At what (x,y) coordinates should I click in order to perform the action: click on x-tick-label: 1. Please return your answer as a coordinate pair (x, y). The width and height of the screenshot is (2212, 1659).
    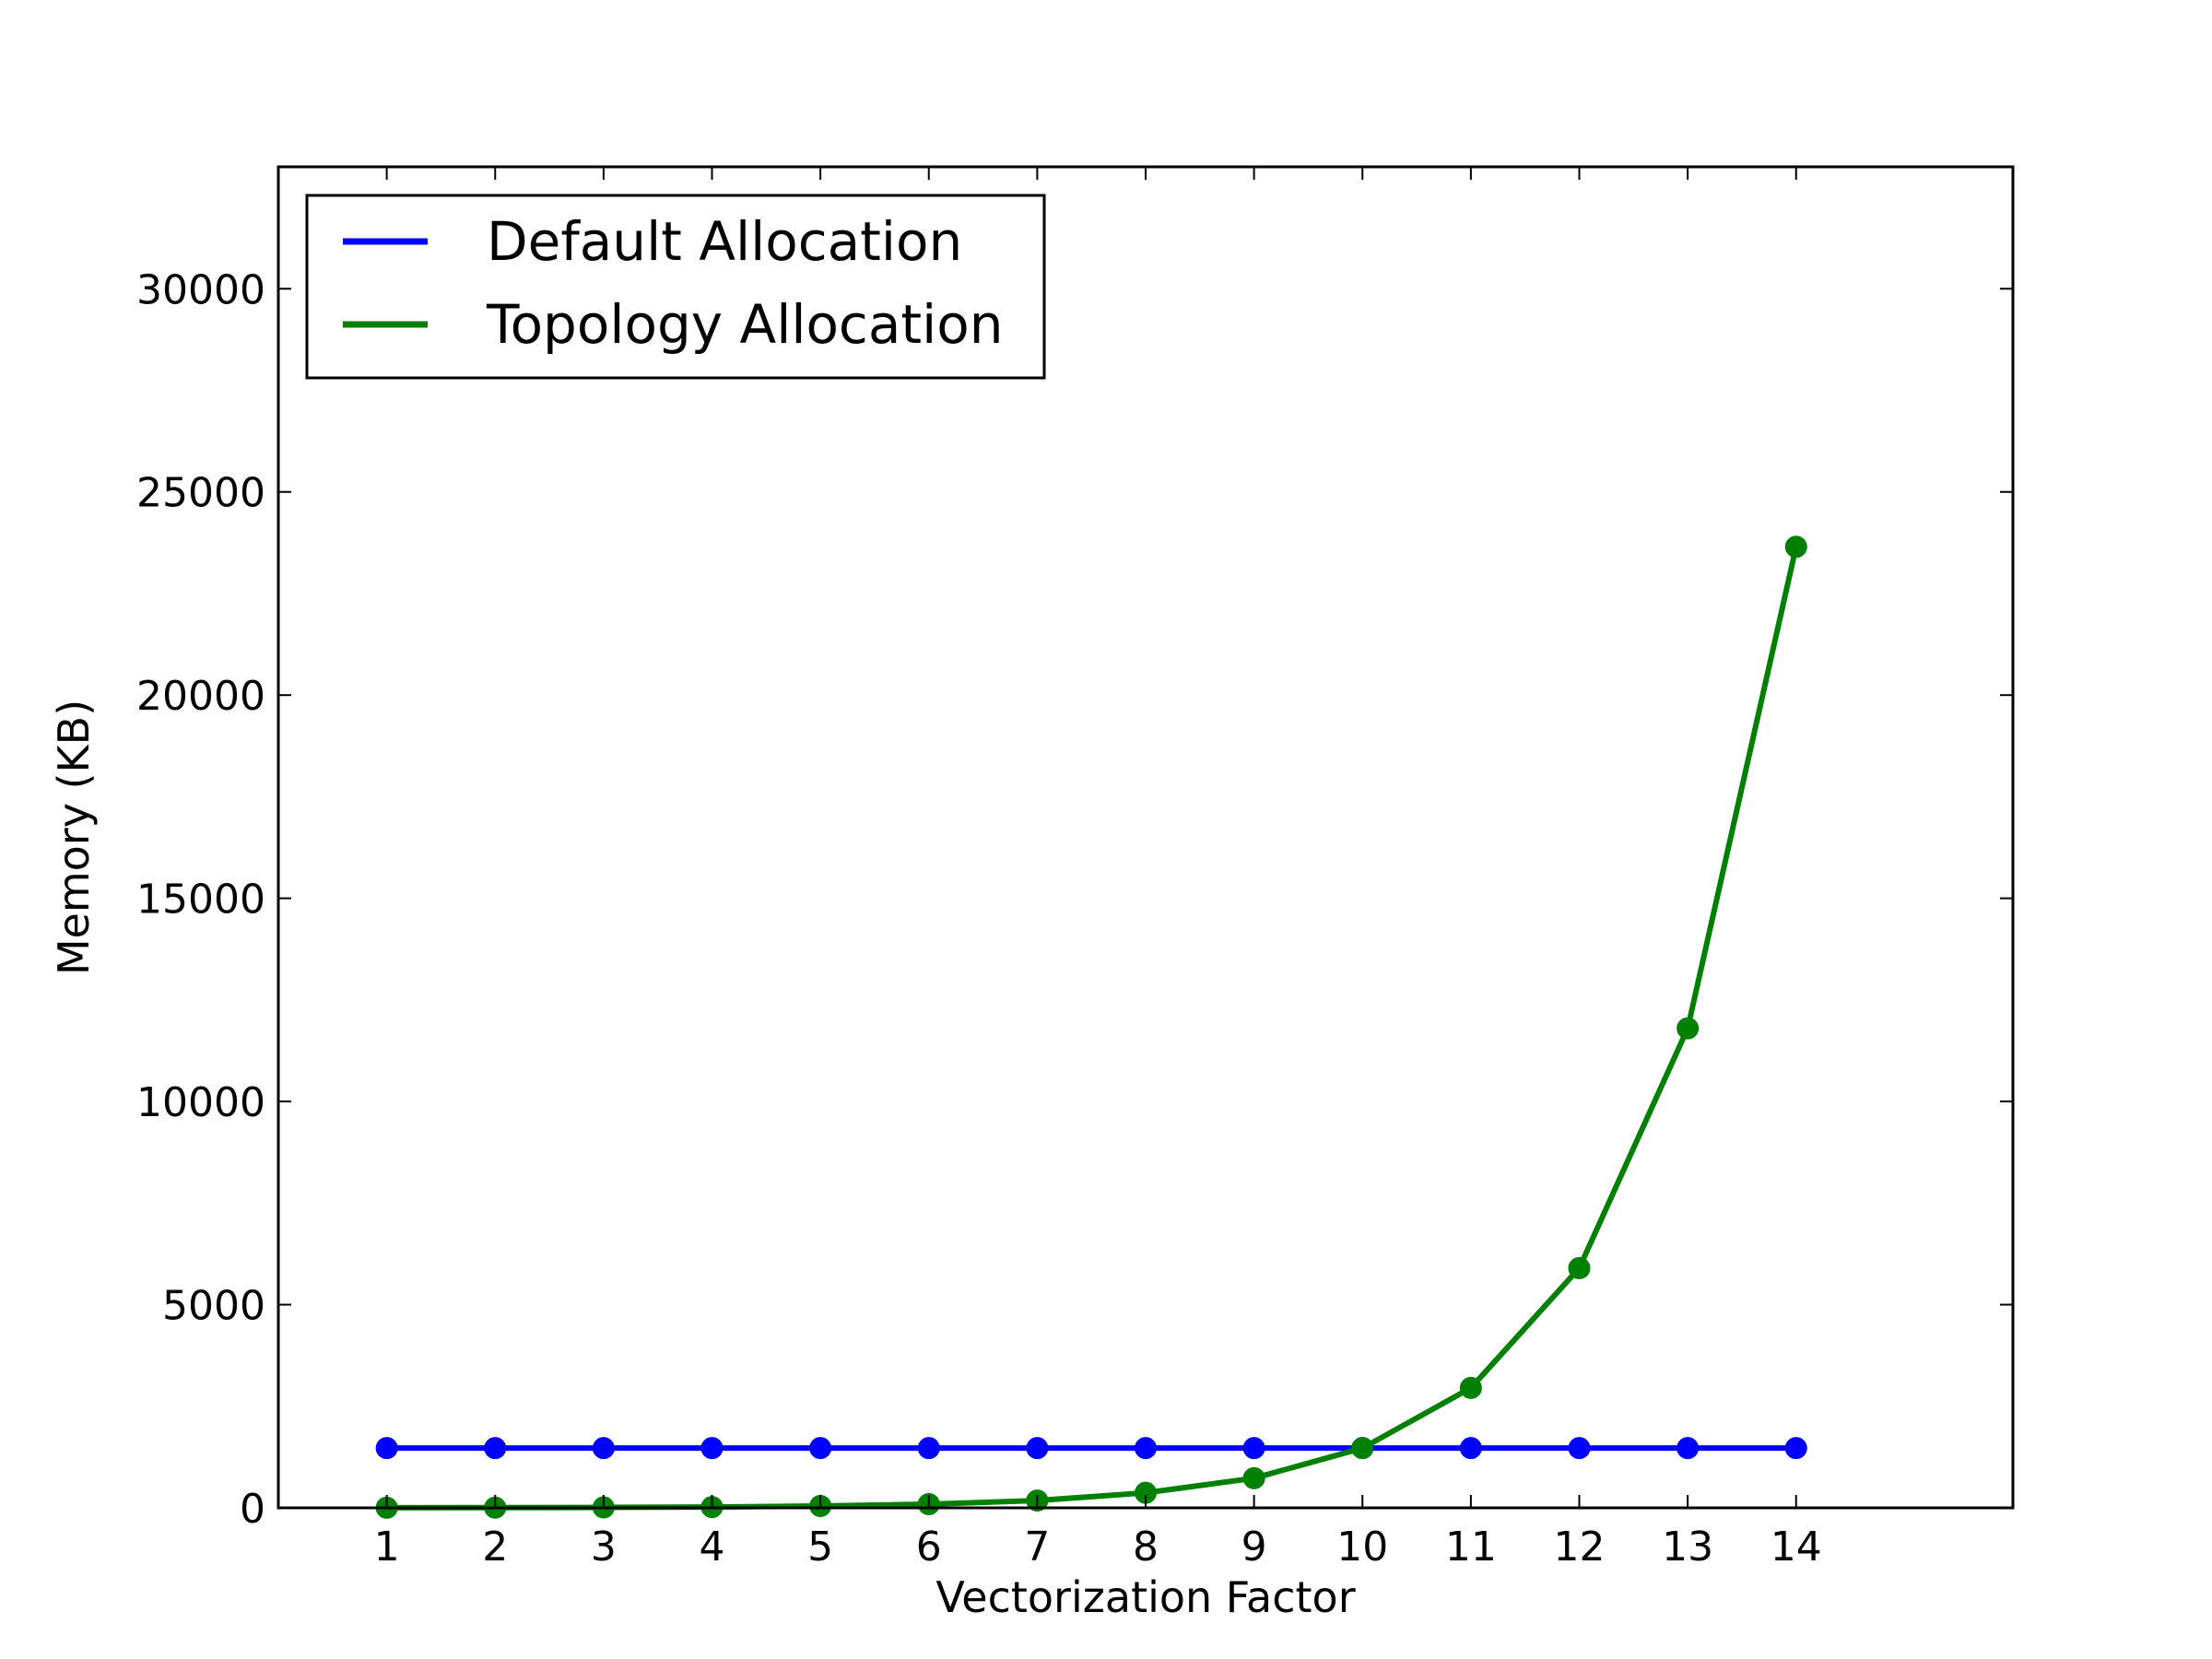
    Looking at the image, I should click on (387, 1547).